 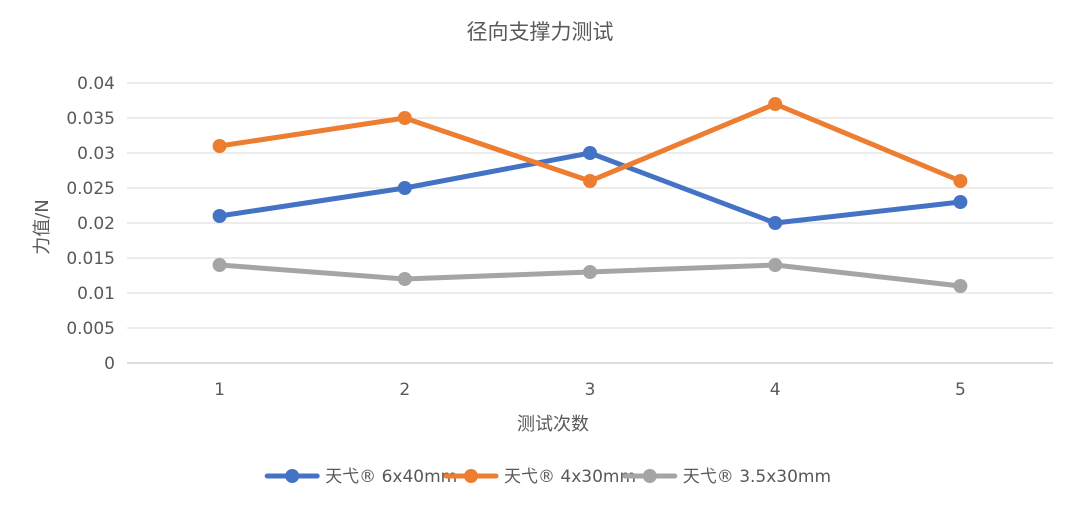 What do you see at coordinates (90, 119) in the screenshot?
I see `y-tick-label: 0.035` at bounding box center [90, 119].